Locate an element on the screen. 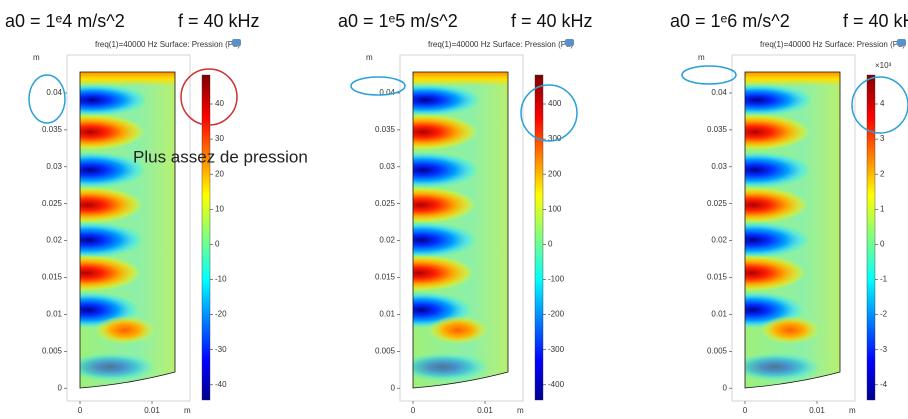  colorbar-tick-label: -2 is located at coordinates (884, 314).